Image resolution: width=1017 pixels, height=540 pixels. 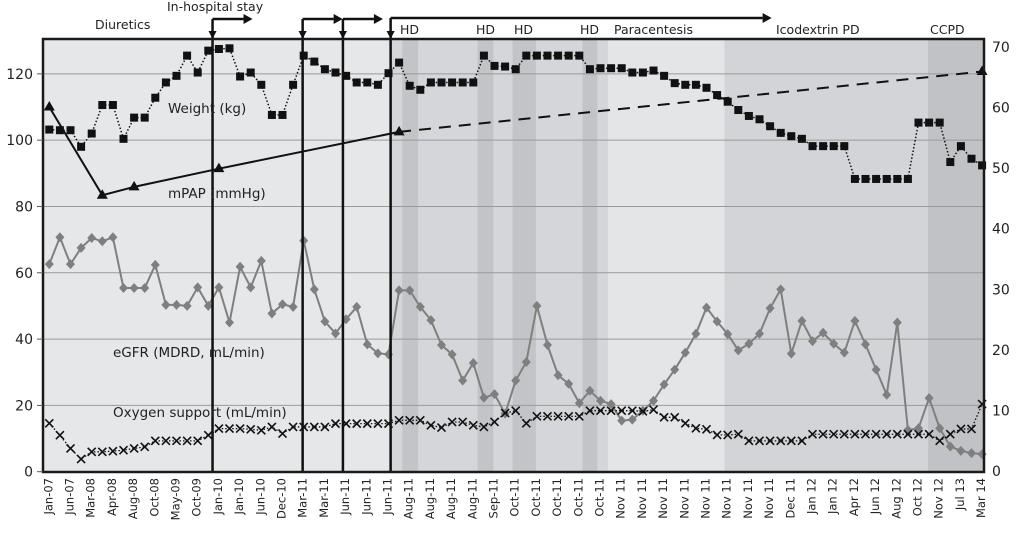 What do you see at coordinates (523, 29) in the screenshot?
I see `period-label-hd-3: HD` at bounding box center [523, 29].